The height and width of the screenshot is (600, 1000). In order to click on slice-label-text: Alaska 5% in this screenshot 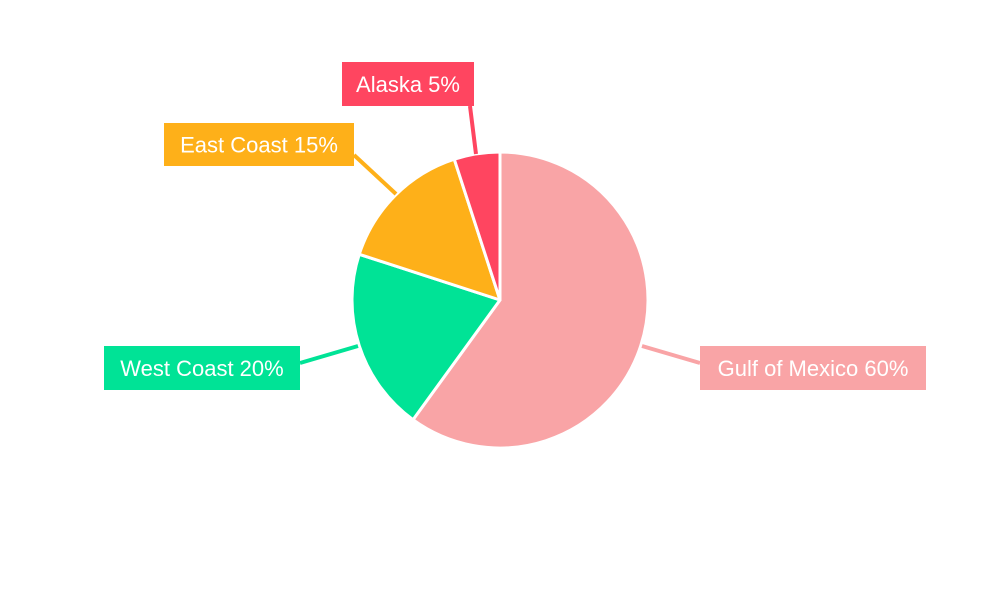, I will do `click(408, 84)`.